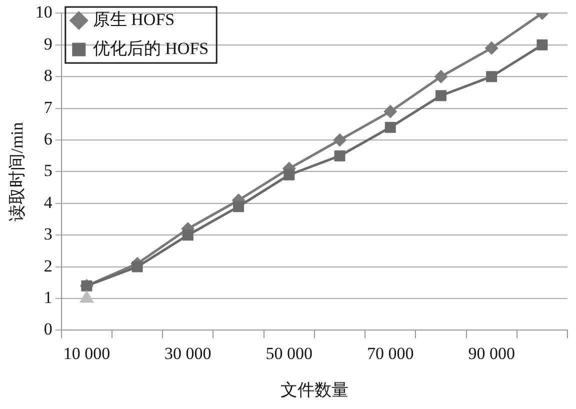  I want to click on y-tick-label: 2, so click(48, 266).